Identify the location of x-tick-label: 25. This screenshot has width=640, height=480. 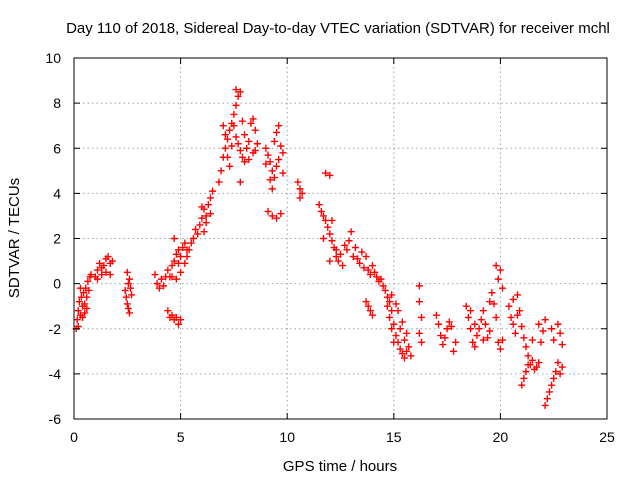
(607, 437).